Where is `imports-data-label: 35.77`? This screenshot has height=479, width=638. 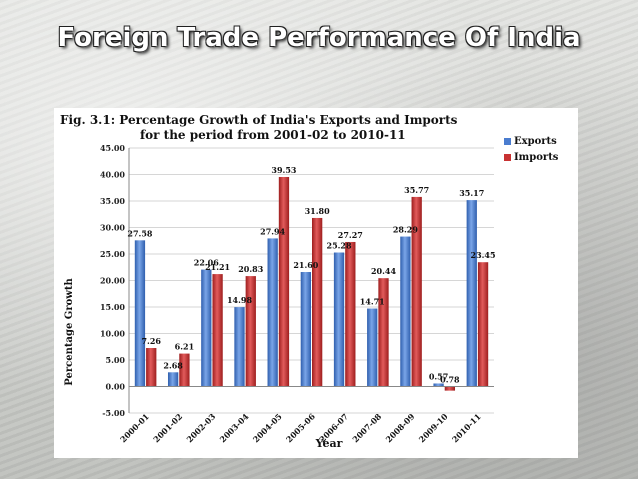
imports-data-label: 35.77 is located at coordinates (416, 190).